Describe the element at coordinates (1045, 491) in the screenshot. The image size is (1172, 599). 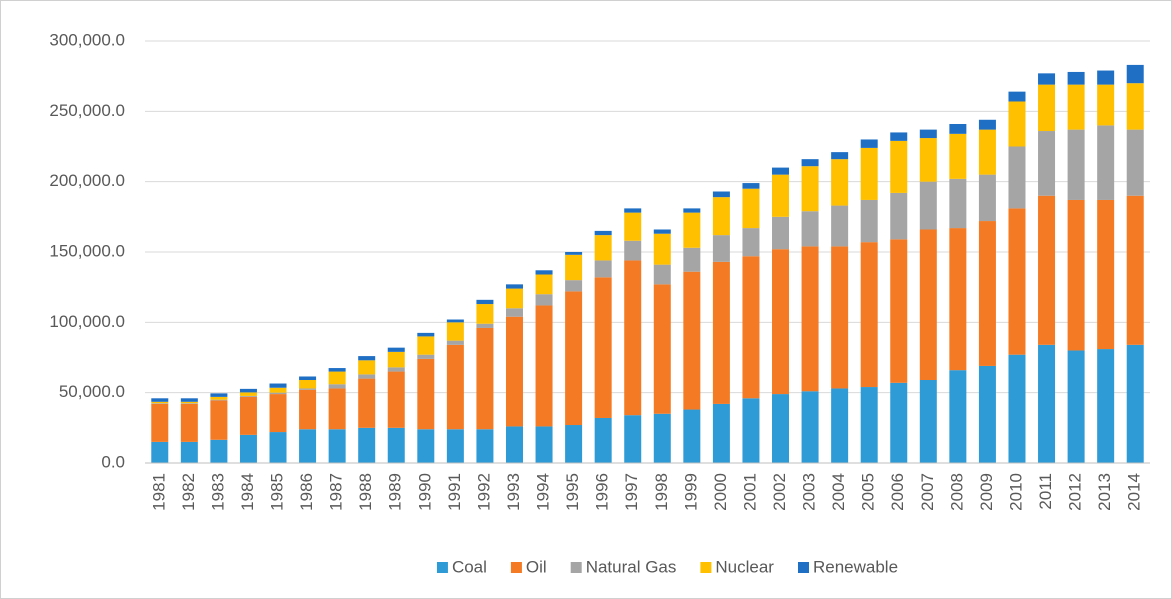
I see `x-tick-label: 2011` at that location.